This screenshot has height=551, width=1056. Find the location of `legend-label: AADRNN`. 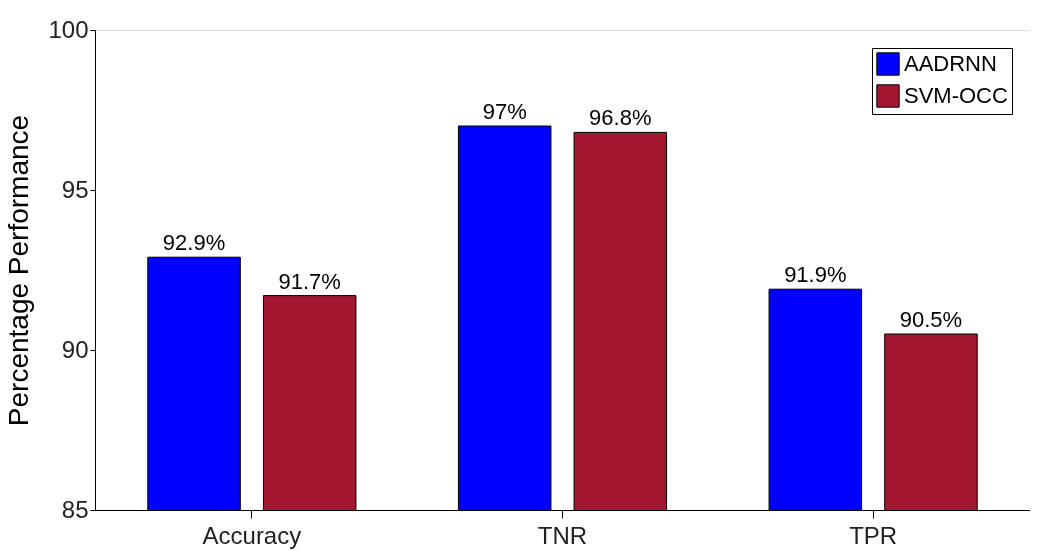

legend-label: AADRNN is located at coordinates (950, 63).